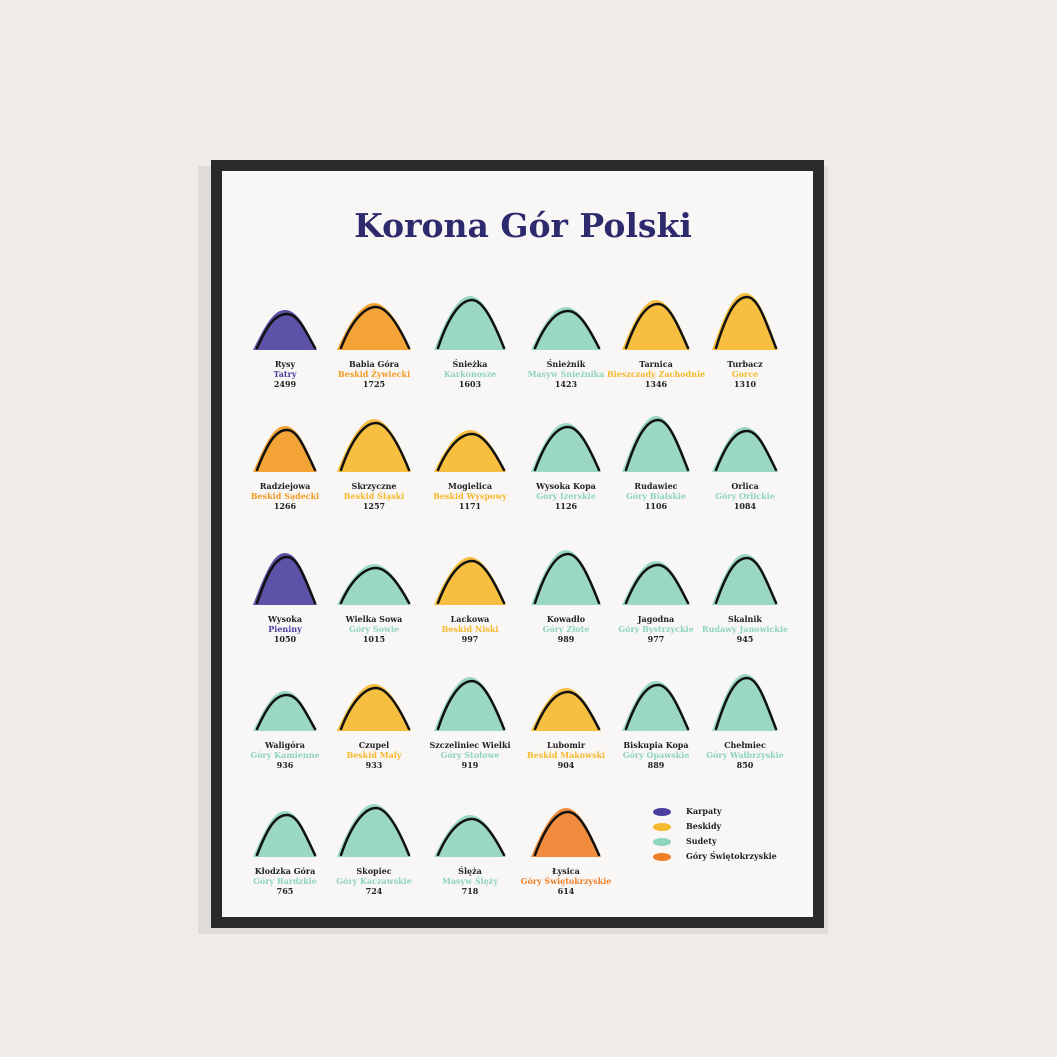 The height and width of the screenshot is (1057, 1057). I want to click on peak-height: 614, so click(566, 891).